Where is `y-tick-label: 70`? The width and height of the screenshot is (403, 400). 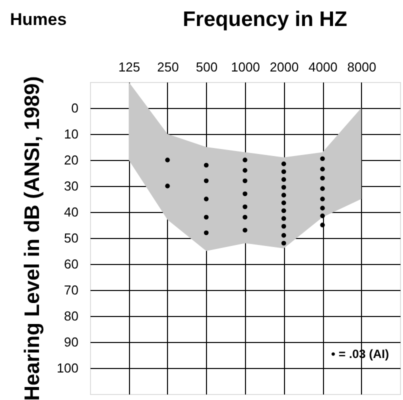 y-tick-label: 70 is located at coordinates (71, 290).